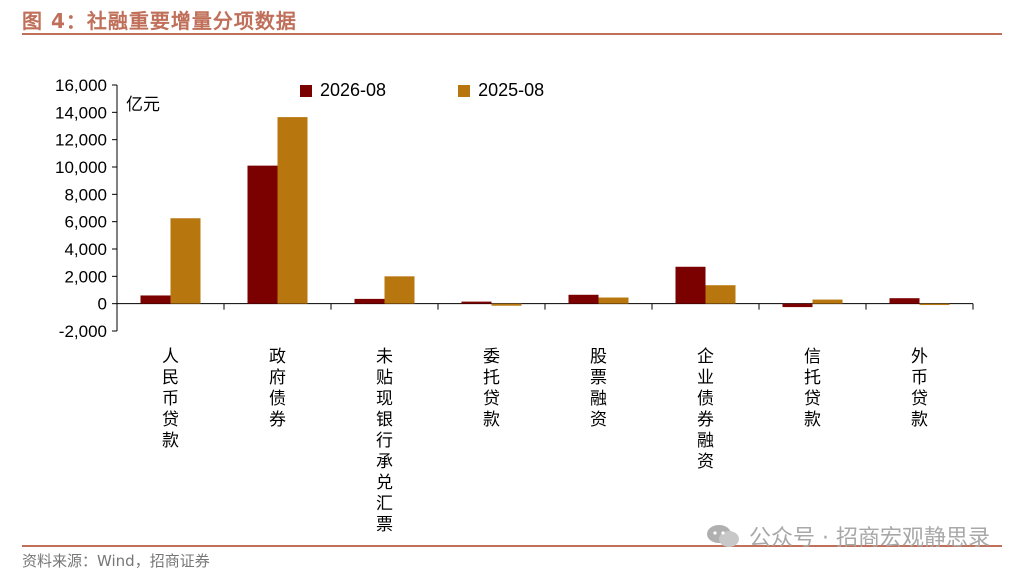 Image resolution: width=1024 pixels, height=580 pixels. I want to click on title-rule, so click(512, 34).